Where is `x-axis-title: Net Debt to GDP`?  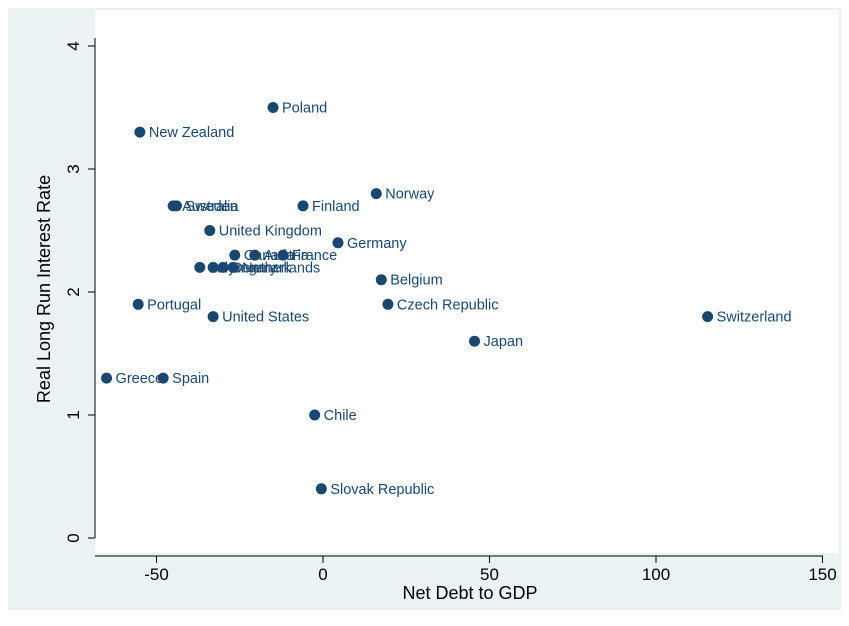
x-axis-title: Net Debt to GDP is located at coordinates (469, 593).